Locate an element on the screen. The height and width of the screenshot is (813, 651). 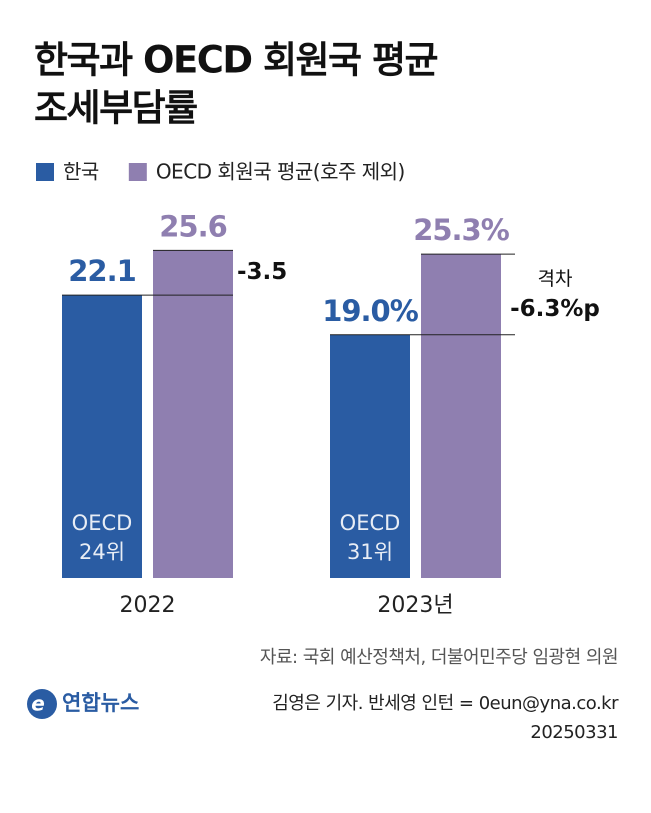
bar-text: 24위 is located at coordinates (102, 552).